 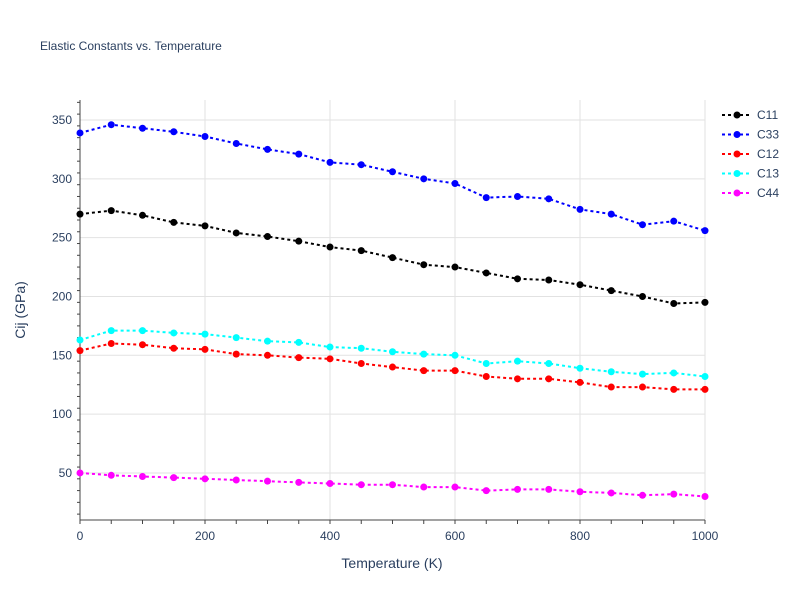 What do you see at coordinates (768, 154) in the screenshot?
I see `legend-label-c12: C12` at bounding box center [768, 154].